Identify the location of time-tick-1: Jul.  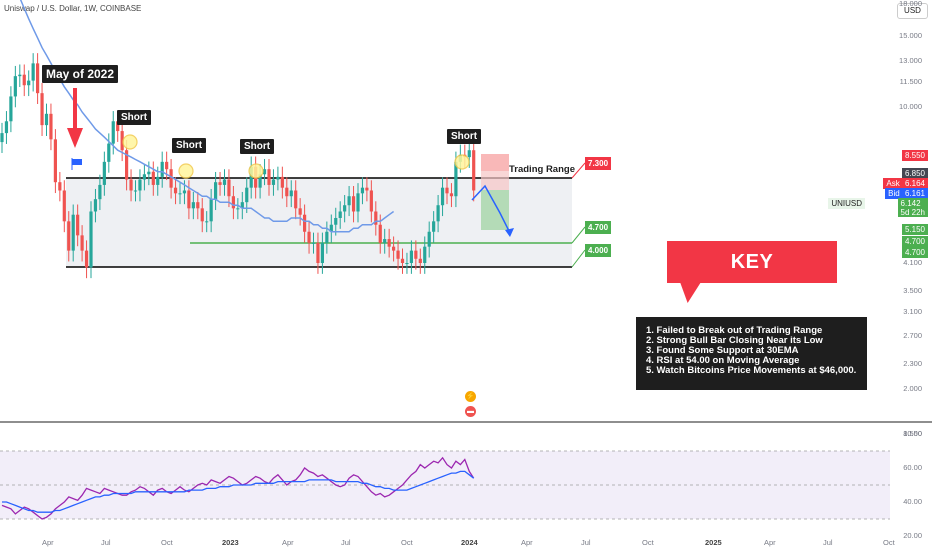
(106, 542).